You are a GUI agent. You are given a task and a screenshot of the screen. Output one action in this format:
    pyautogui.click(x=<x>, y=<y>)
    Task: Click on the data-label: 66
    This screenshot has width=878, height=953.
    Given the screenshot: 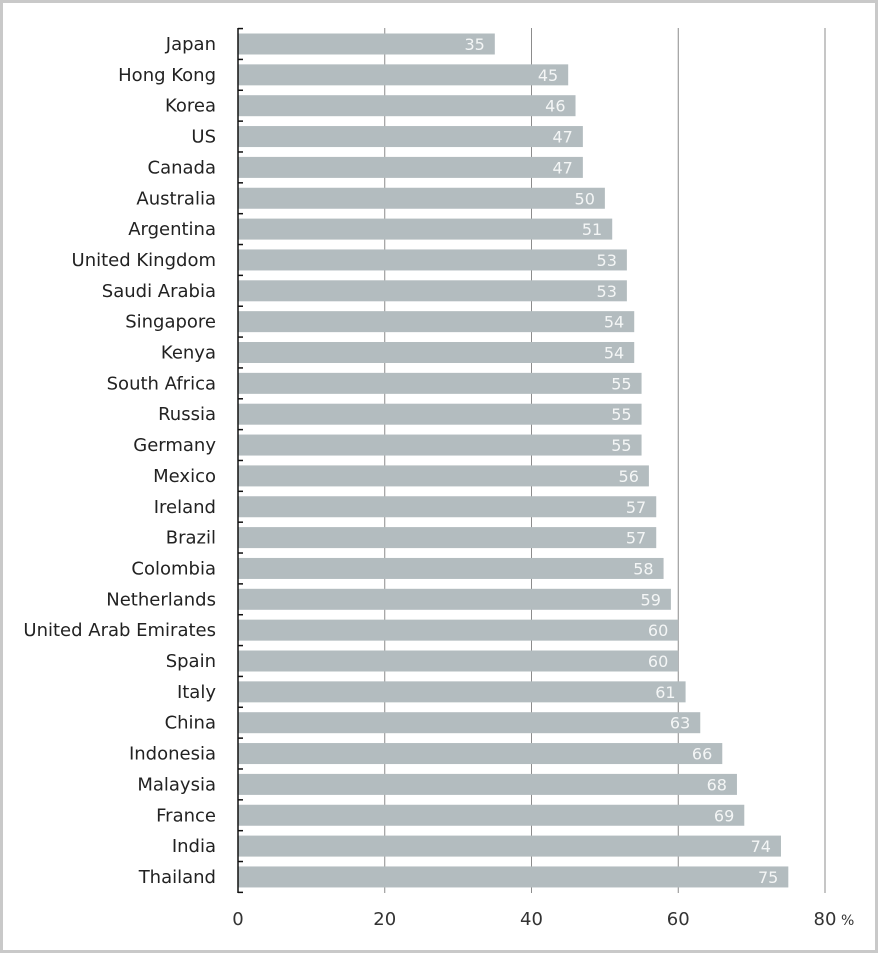 What is the action you would take?
    pyautogui.click(x=702, y=754)
    